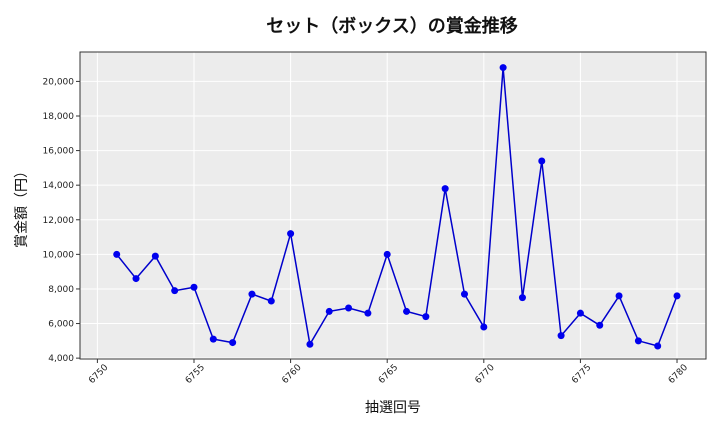 This screenshot has width=720, height=432. What do you see at coordinates (59, 186) in the screenshot?
I see `y-tick-label: 14,000` at bounding box center [59, 186].